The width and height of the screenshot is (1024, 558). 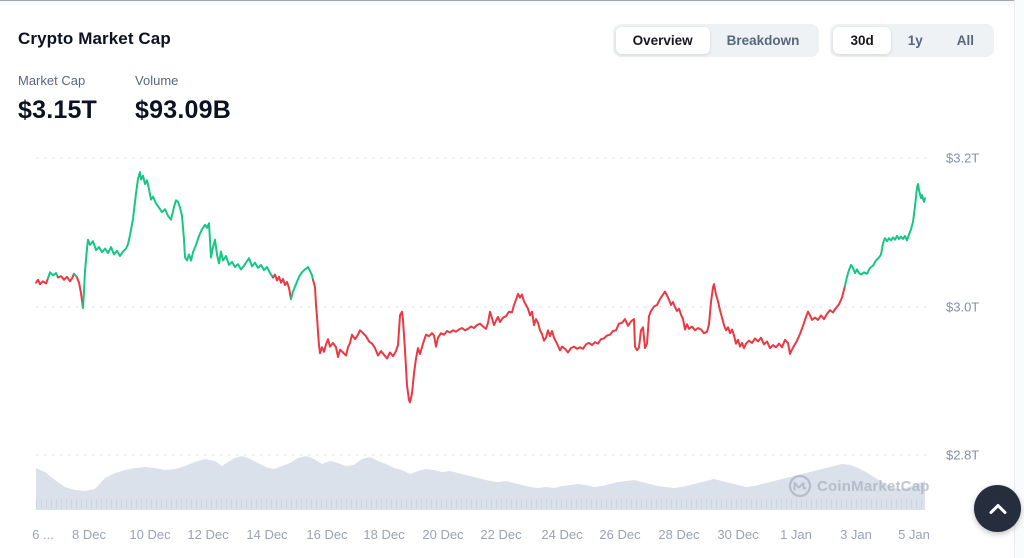 I want to click on navigator-area, so click(x=480, y=483).